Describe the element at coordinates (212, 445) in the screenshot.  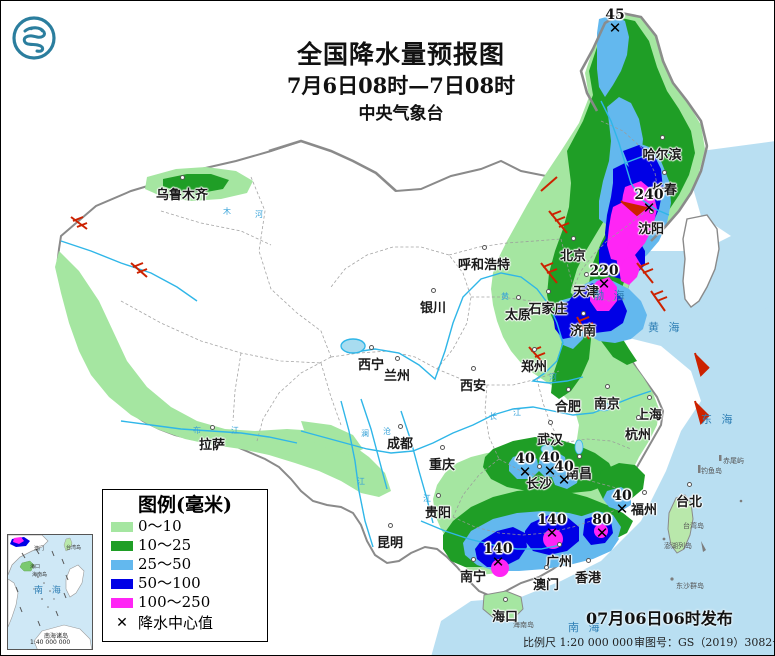
I see `city-label: 拉萨` at that location.